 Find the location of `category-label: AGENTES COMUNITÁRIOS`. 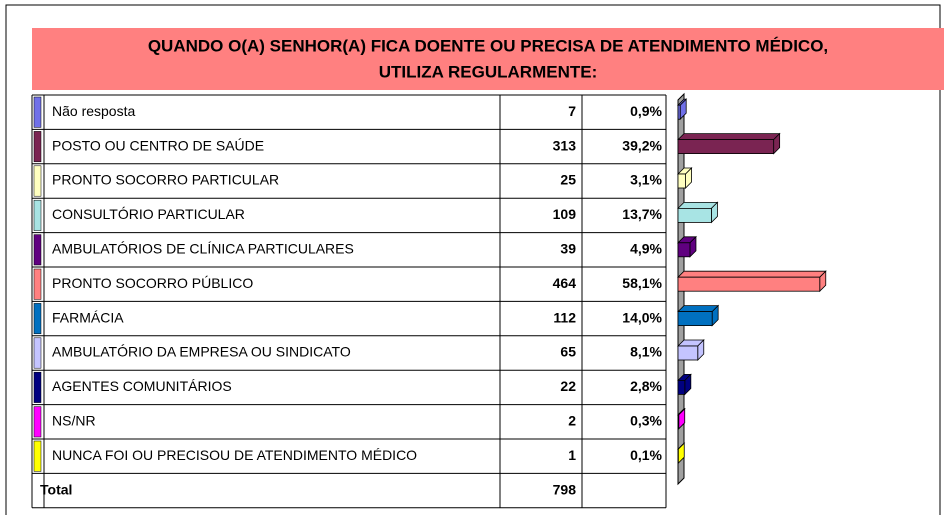

category-label: AGENTES COMUNITÁRIOS is located at coordinates (142, 386).